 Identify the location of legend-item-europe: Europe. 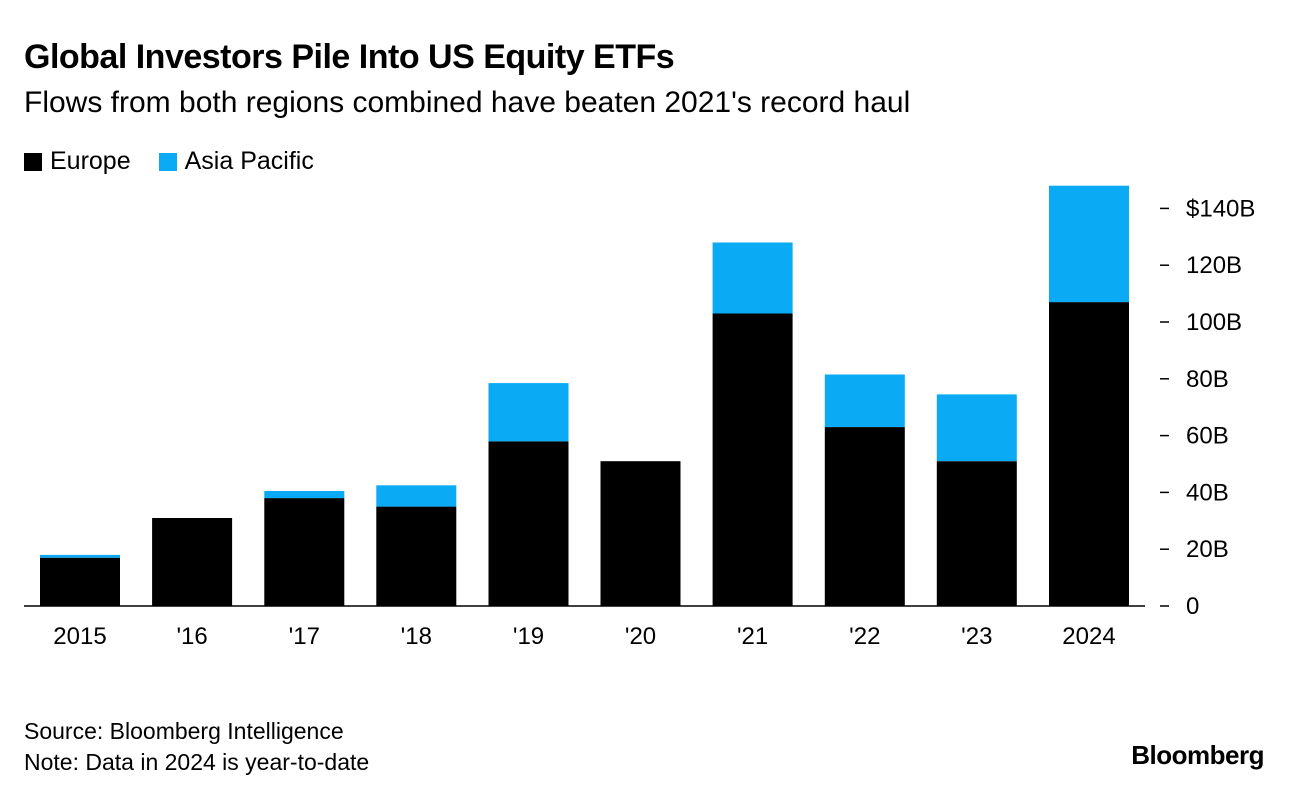
(77, 161).